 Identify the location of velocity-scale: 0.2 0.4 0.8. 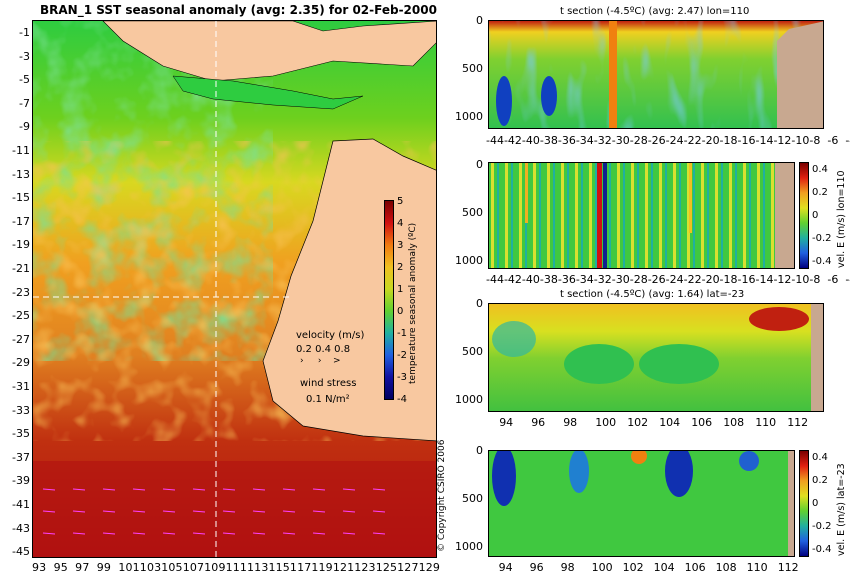
(323, 349).